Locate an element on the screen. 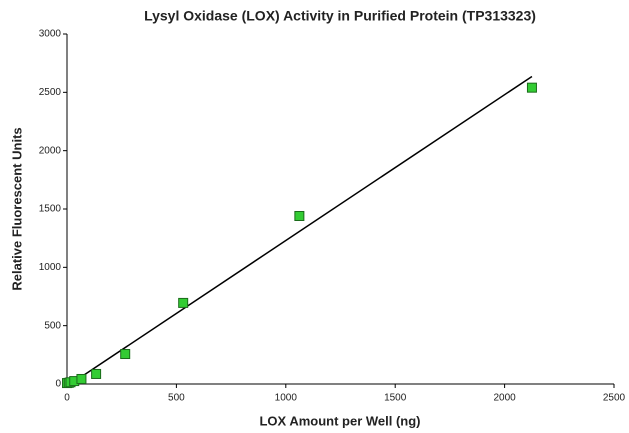 This screenshot has width=629, height=433. x-tick-label: 500 is located at coordinates (176, 398).